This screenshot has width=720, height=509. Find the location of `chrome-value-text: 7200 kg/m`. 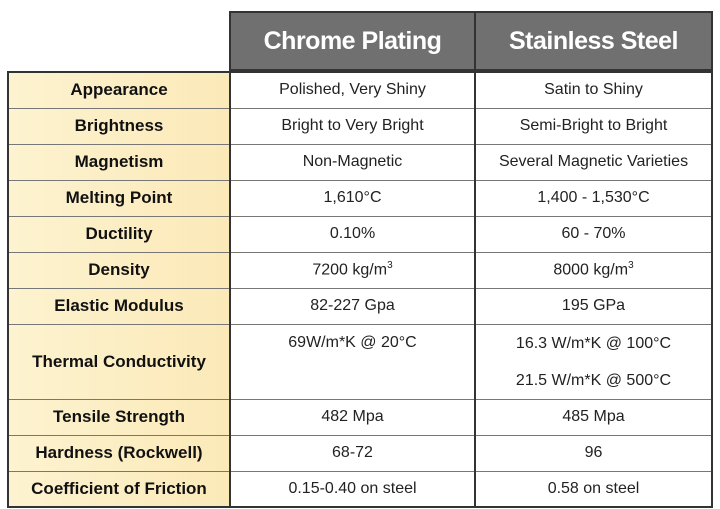

chrome-value-text: 7200 kg/m is located at coordinates (350, 270).